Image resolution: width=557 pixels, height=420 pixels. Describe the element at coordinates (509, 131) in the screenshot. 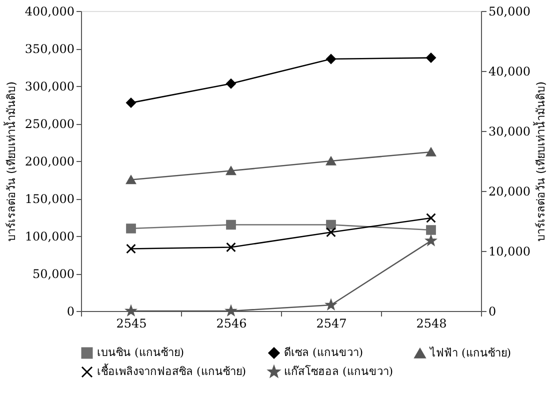

I see `y2-tick-label: 30,000` at that location.